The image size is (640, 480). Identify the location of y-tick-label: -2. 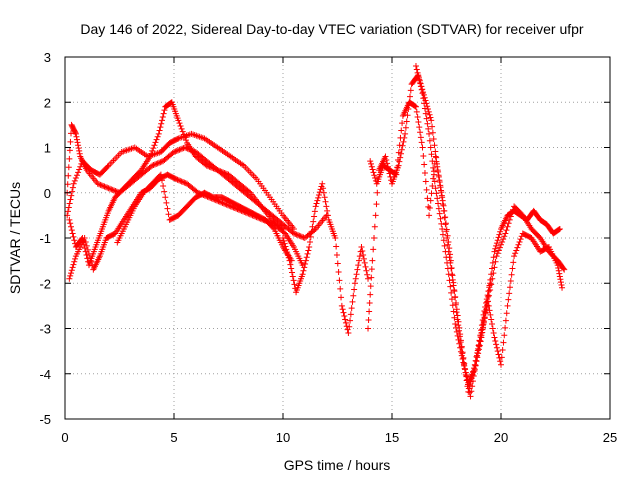
(45, 283).